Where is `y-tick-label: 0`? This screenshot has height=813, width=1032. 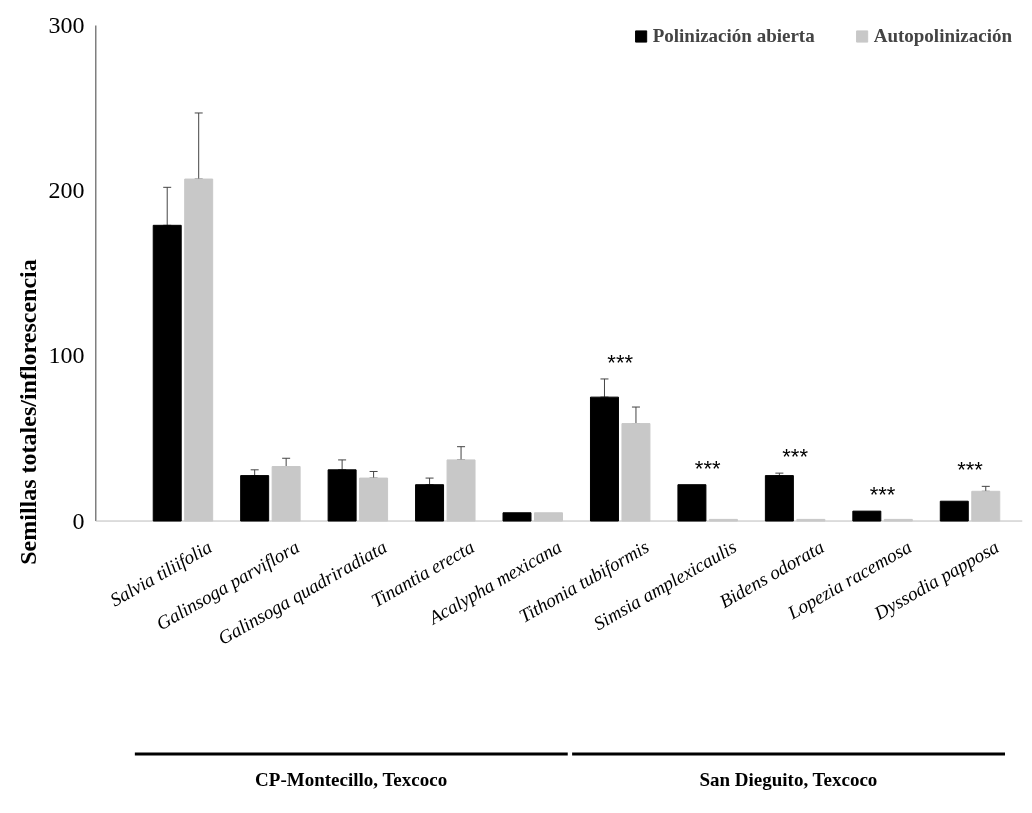 y-tick-label: 0 is located at coordinates (78, 520).